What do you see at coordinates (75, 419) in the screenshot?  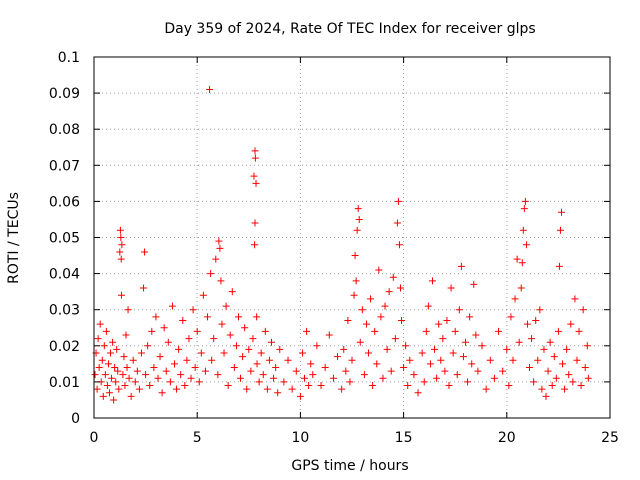 I see `y-tick-label: 0` at bounding box center [75, 419].